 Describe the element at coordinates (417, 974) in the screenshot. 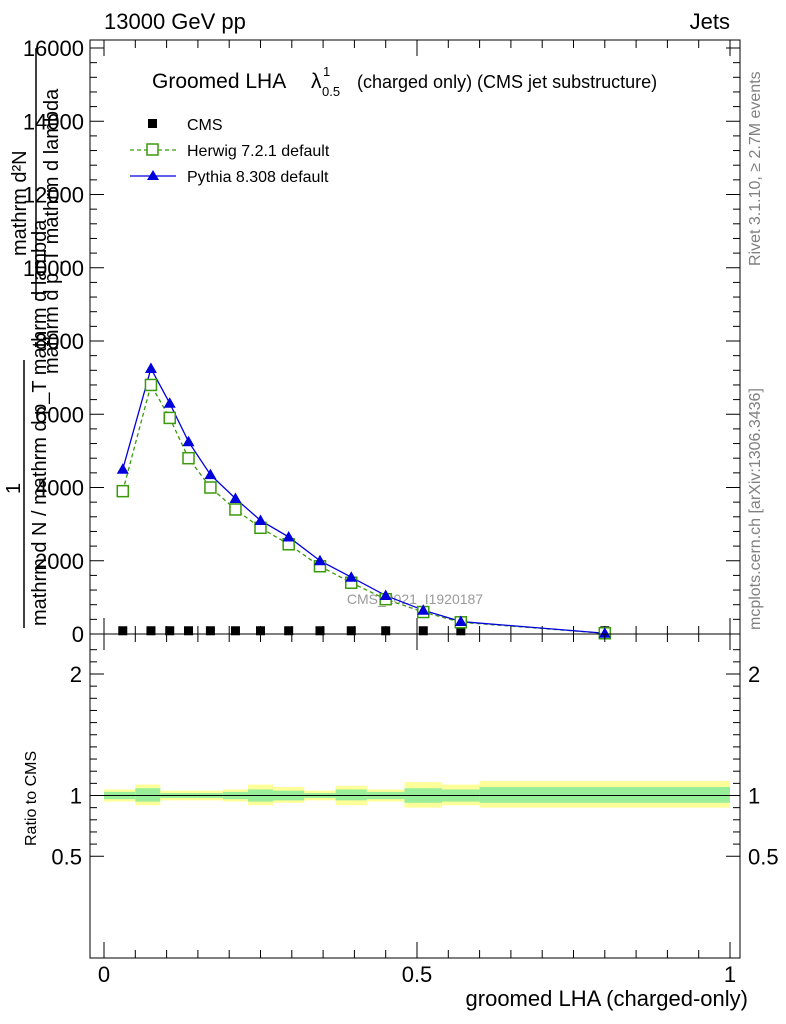

I see `x-tick-label: 0.5` at that location.